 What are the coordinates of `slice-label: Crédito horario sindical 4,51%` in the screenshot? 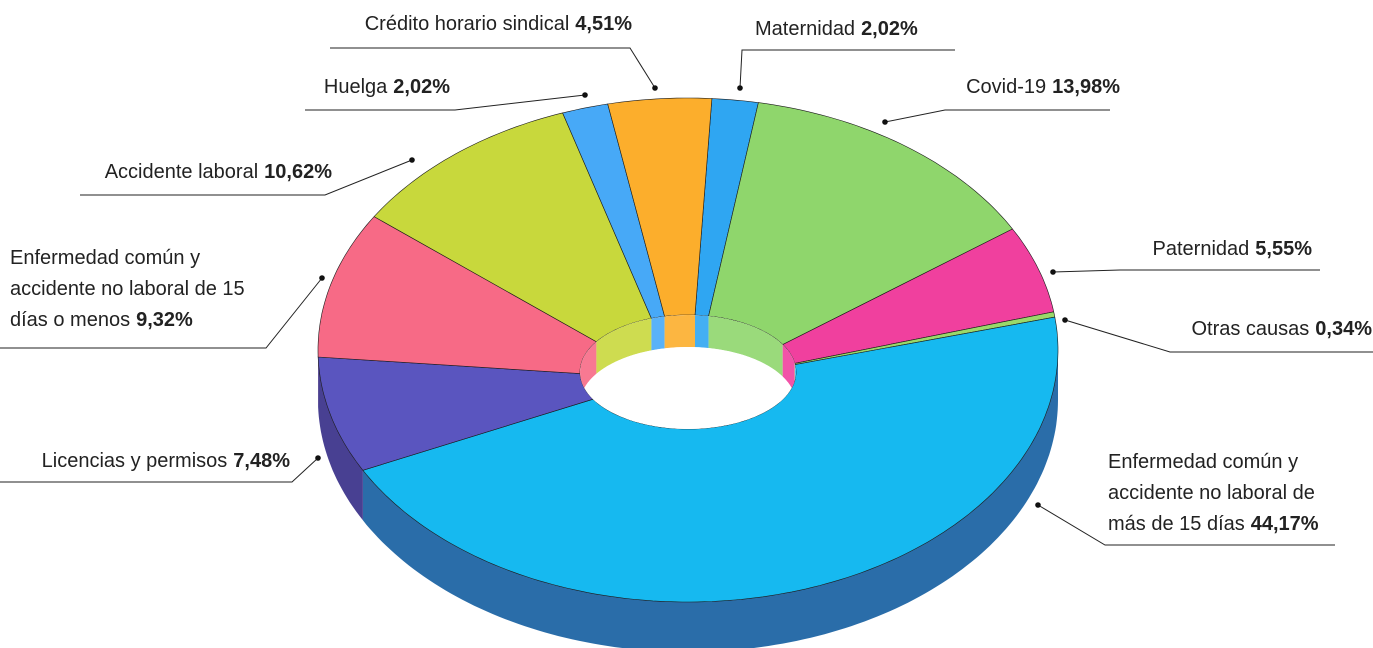 It's located at (476, 24).